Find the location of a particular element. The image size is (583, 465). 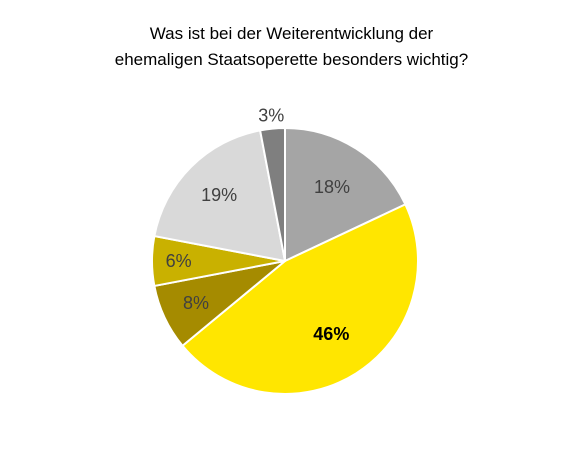

pie-data-label-1: 18% is located at coordinates (332, 187).